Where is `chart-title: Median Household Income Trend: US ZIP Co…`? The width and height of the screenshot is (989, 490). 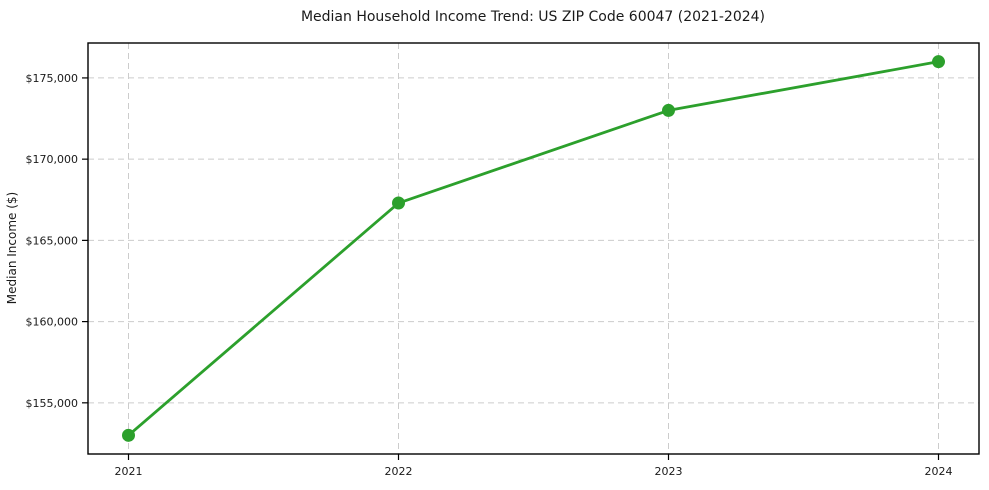
chart-title: Median Household Income Trend: US ZIP Co… is located at coordinates (533, 17).